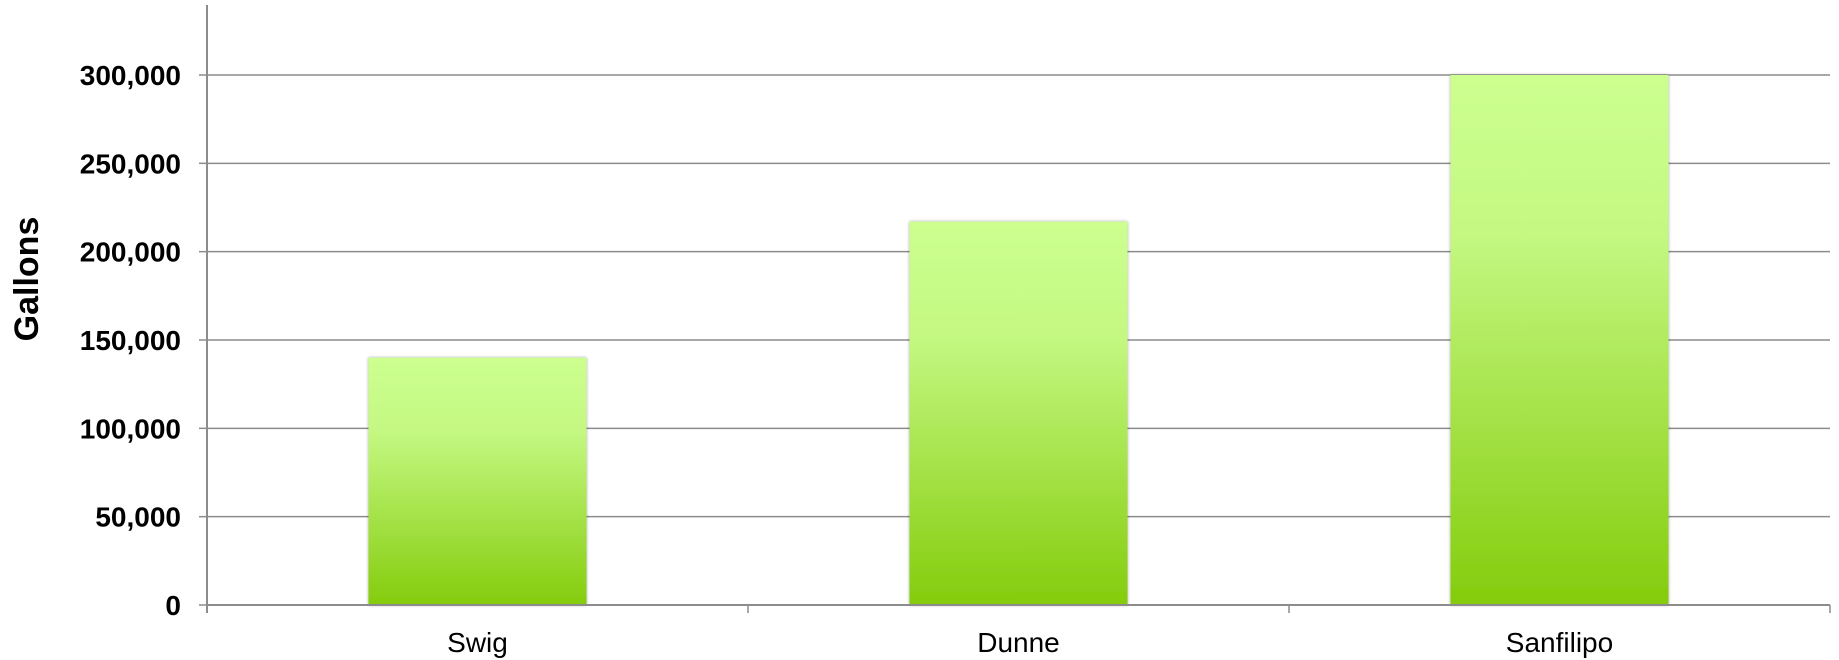 This screenshot has width=1839, height=660. What do you see at coordinates (1018, 642) in the screenshot?
I see `x-tick-label: Dunne` at bounding box center [1018, 642].